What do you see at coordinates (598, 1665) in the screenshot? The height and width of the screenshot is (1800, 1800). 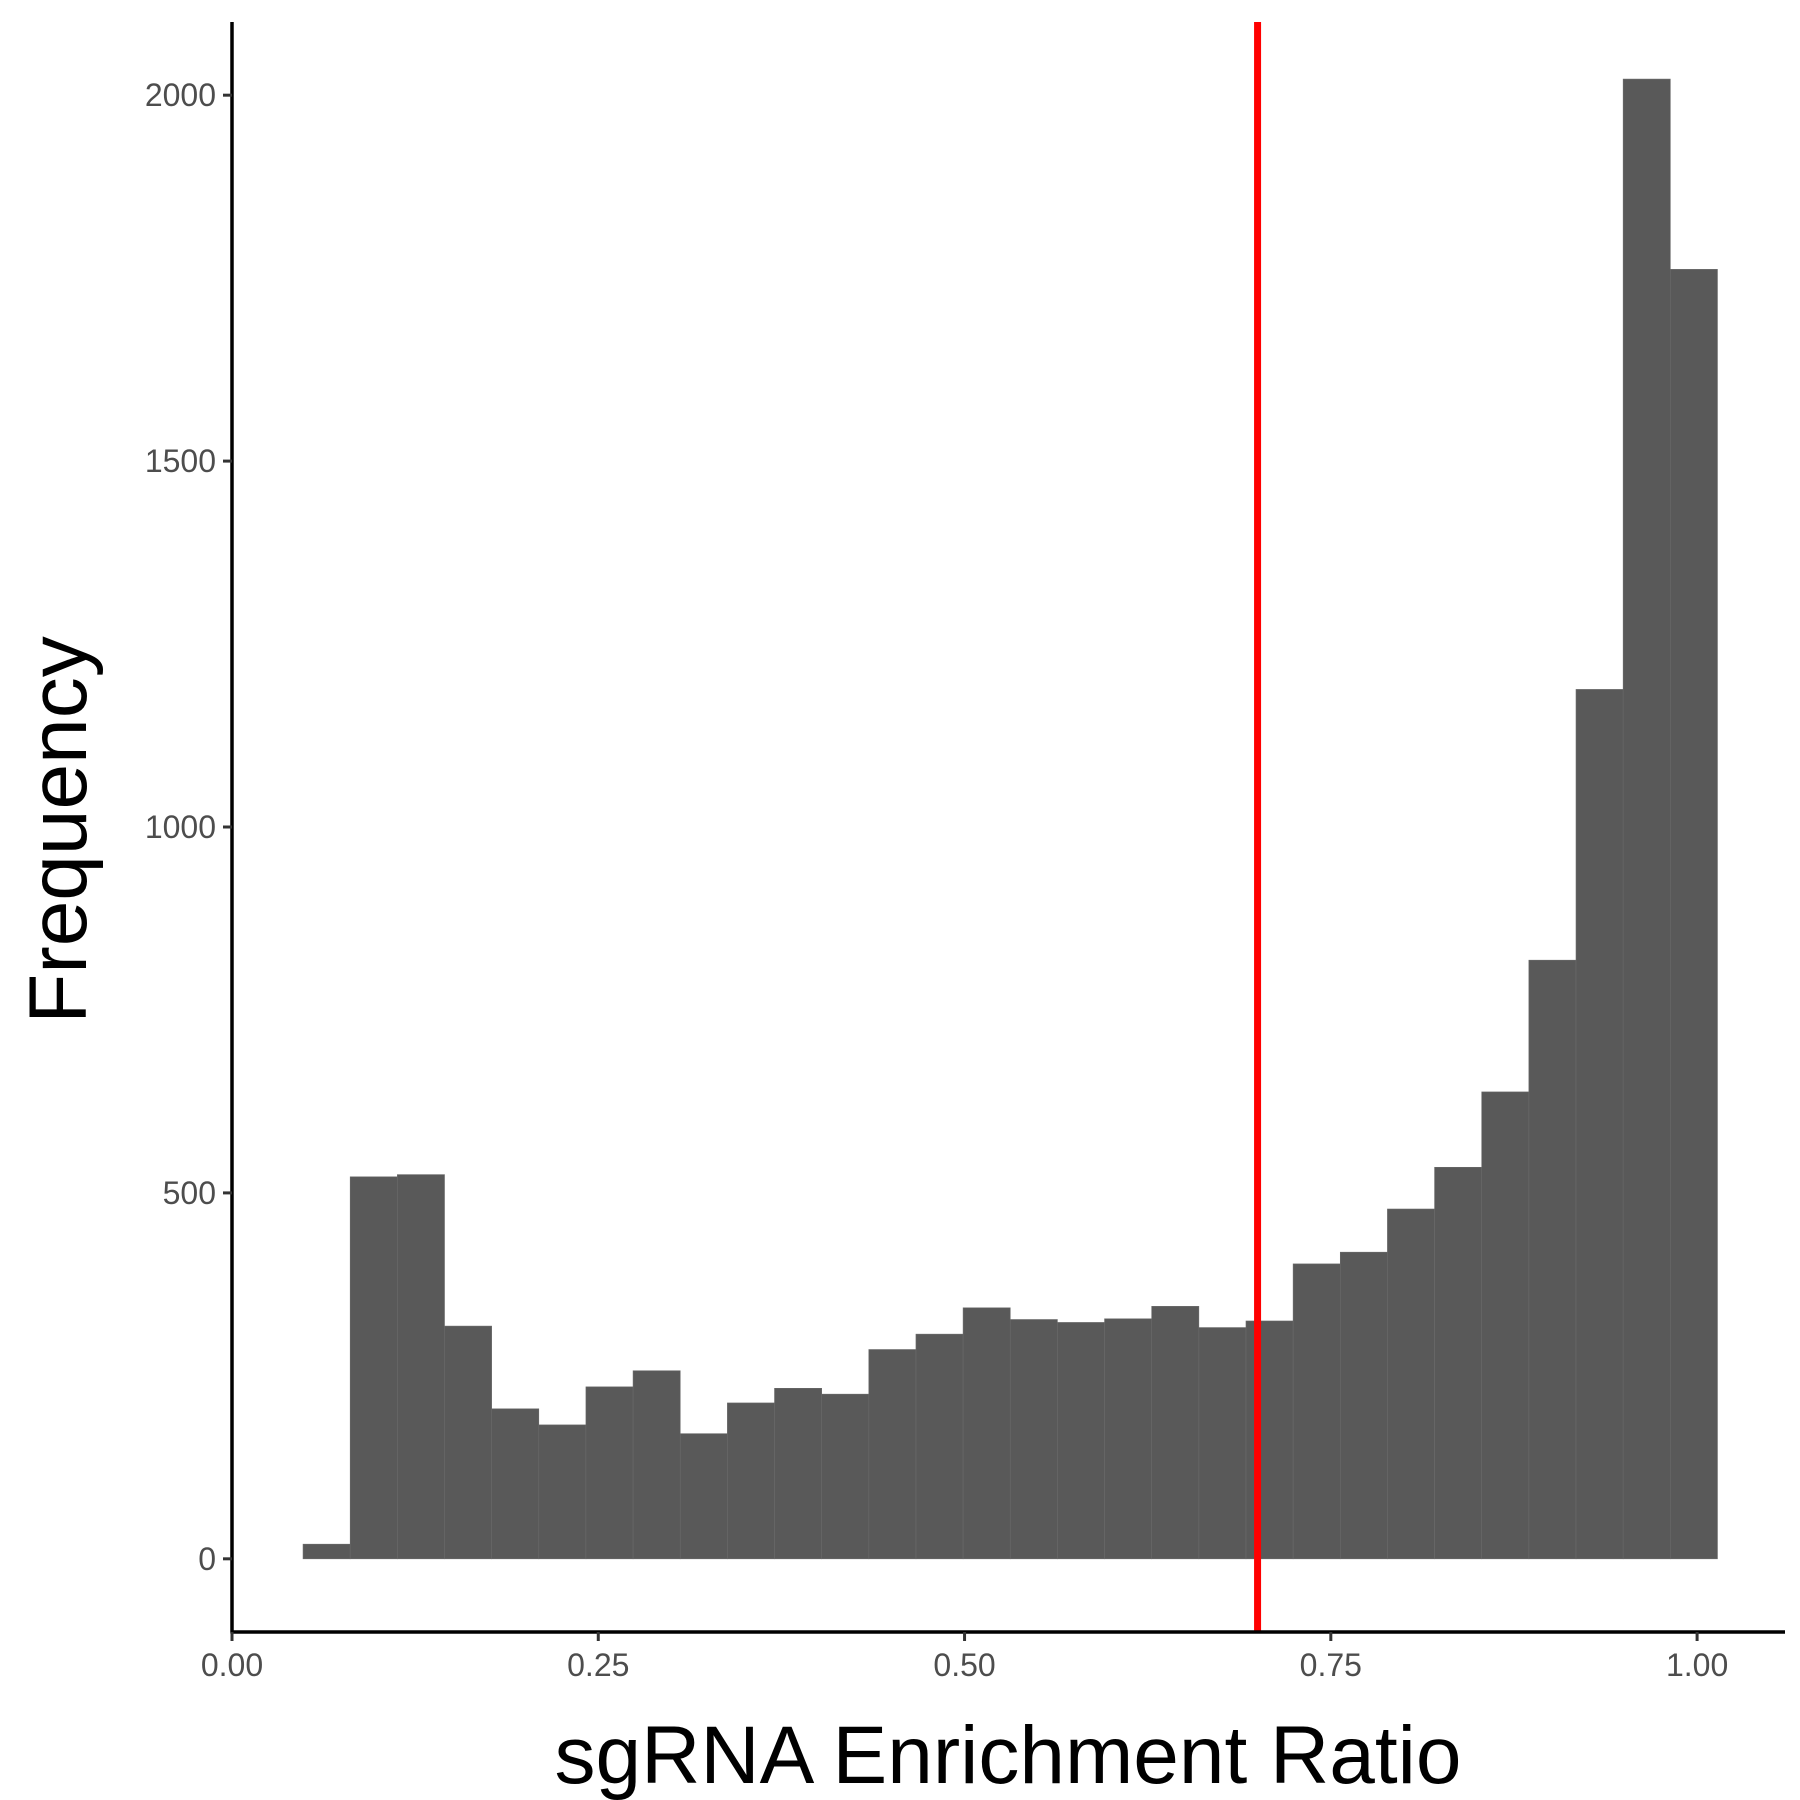 I see `x-tick-label: 0.25` at bounding box center [598, 1665].